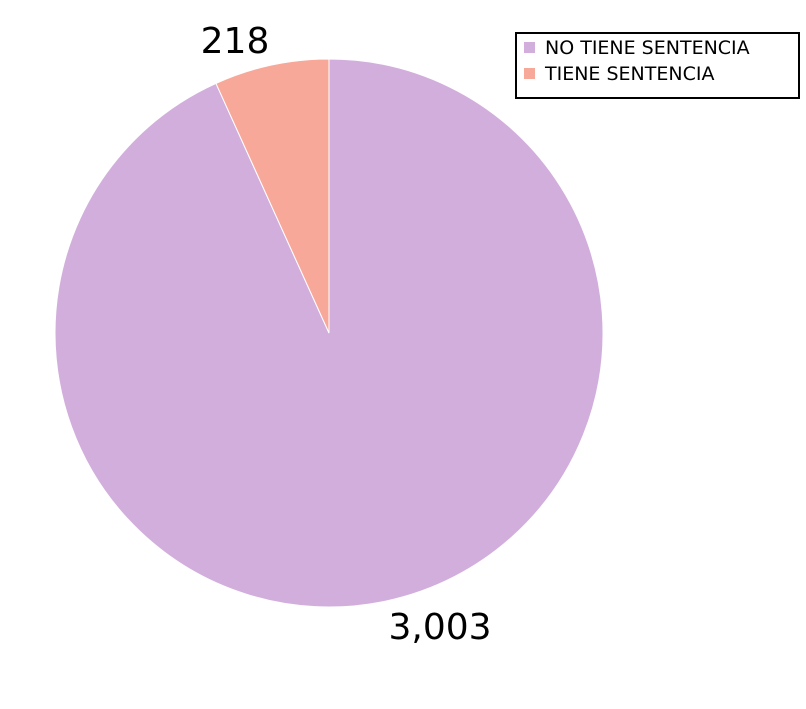 The width and height of the screenshot is (806, 709). What do you see at coordinates (272, 196) in the screenshot?
I see `pie-slice-tiene-sentencia` at bounding box center [272, 196].